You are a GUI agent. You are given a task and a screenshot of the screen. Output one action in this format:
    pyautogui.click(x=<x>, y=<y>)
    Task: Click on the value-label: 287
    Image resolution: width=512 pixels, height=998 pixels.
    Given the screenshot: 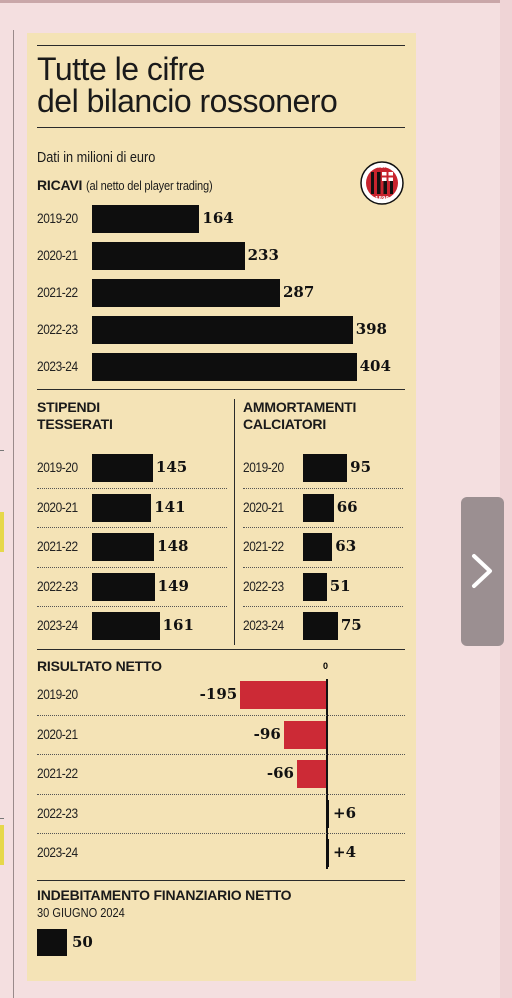 What is the action you would take?
    pyautogui.click(x=298, y=292)
    